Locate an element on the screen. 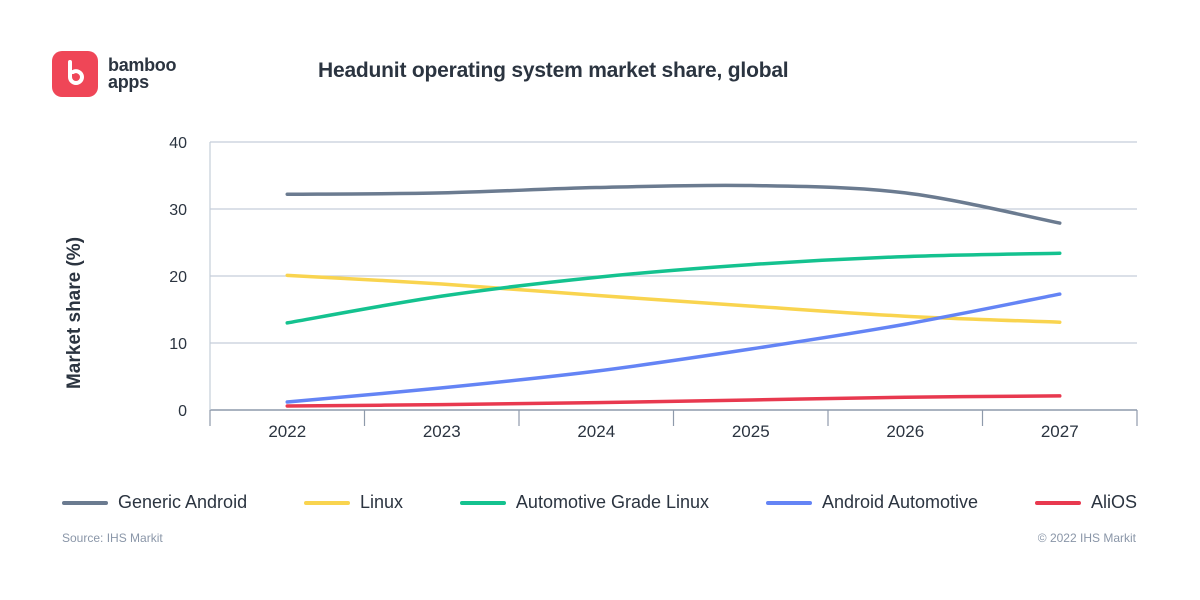 The width and height of the screenshot is (1200, 600). legend-item: Automotive Grade Linux is located at coordinates (584, 502).